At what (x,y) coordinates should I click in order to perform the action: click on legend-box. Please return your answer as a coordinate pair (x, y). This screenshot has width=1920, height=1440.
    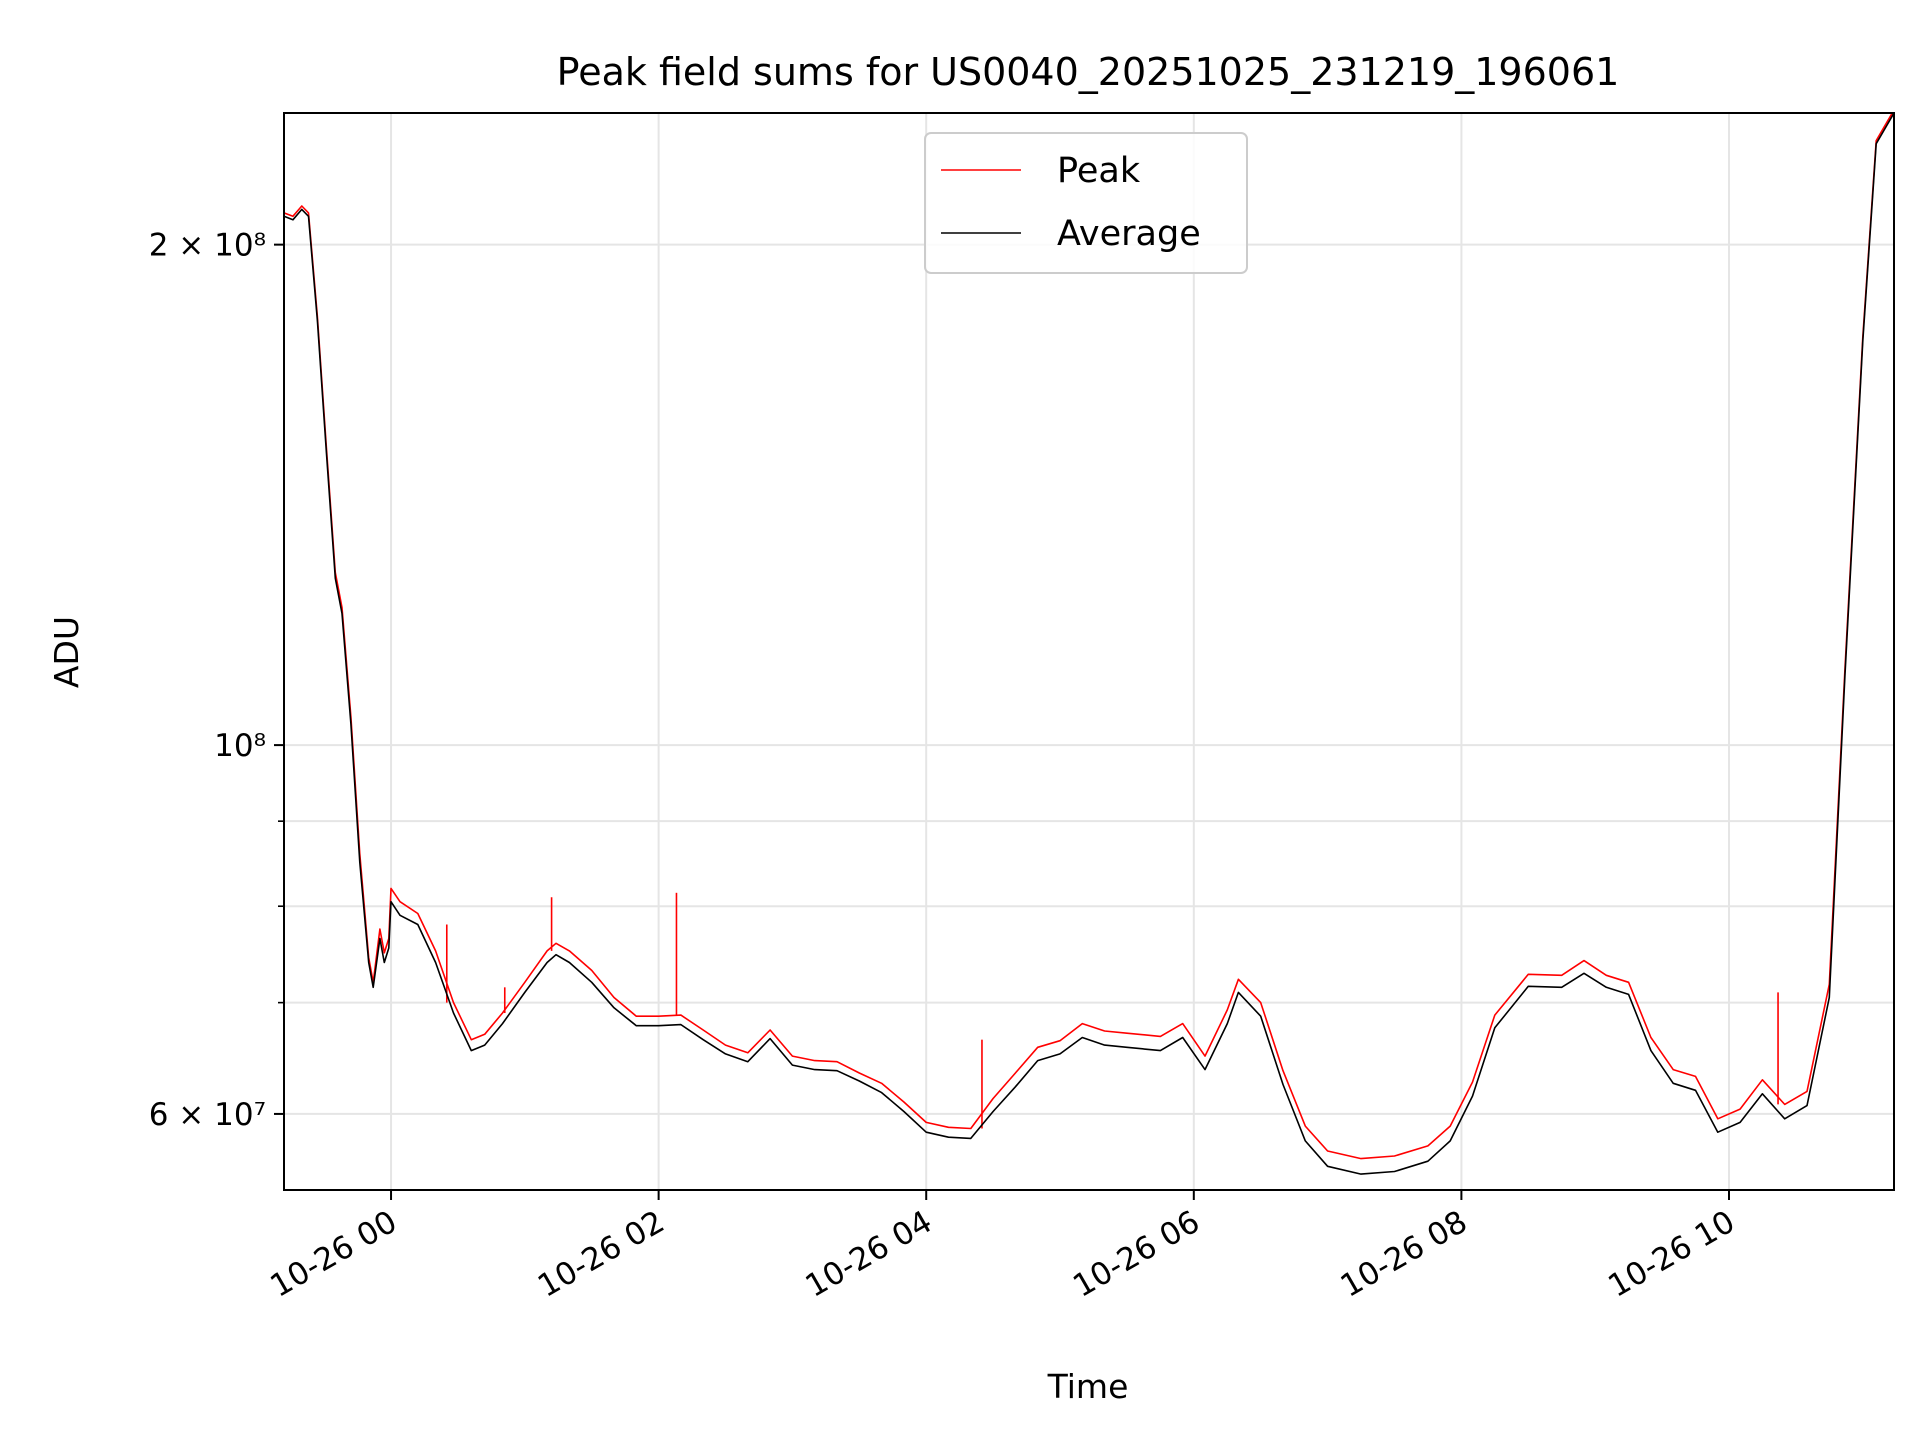
    Looking at the image, I should click on (1086, 203).